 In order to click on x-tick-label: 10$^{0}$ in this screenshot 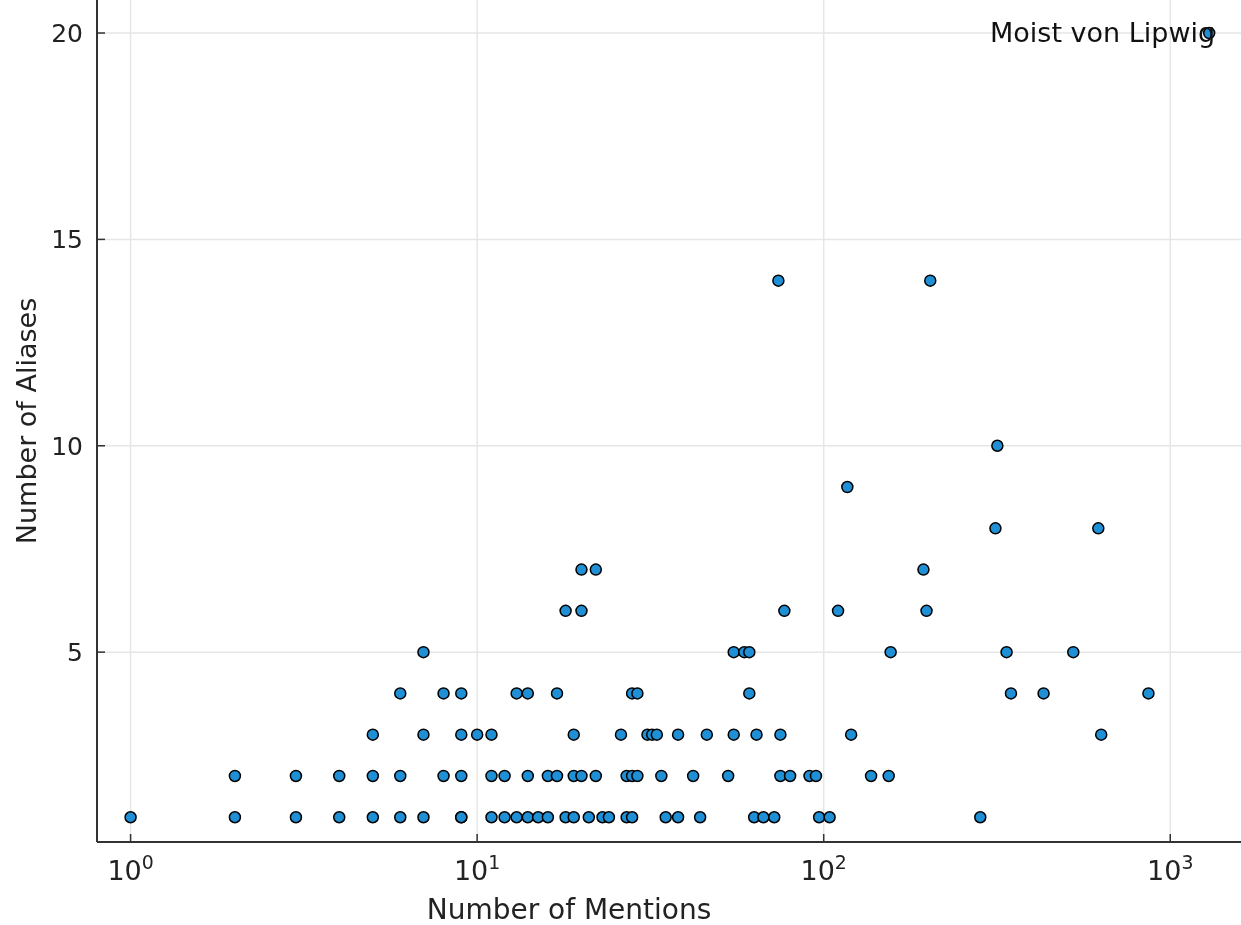, I will do `click(130, 868)`.